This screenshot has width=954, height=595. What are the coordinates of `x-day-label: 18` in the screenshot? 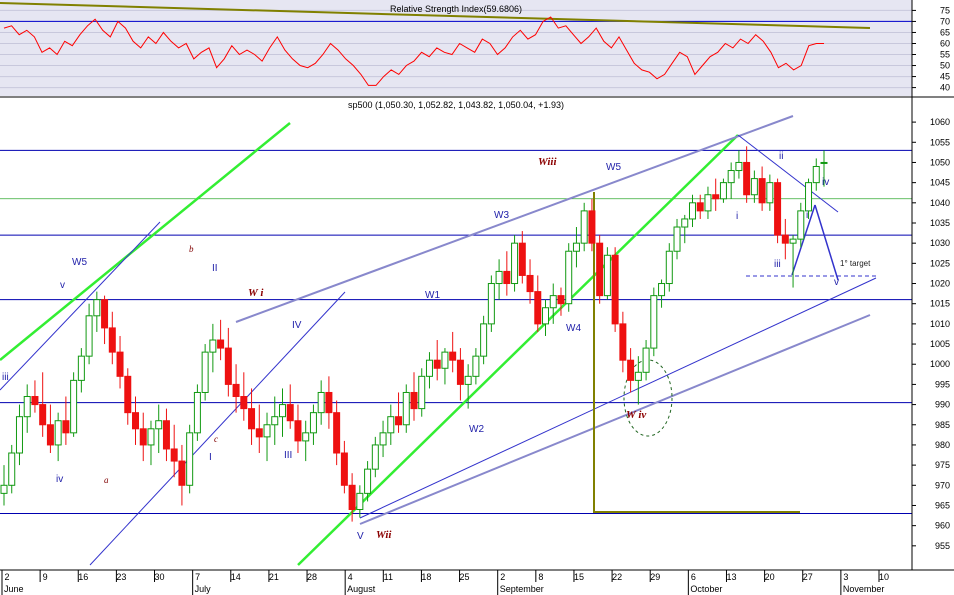 It's located at (426, 577).